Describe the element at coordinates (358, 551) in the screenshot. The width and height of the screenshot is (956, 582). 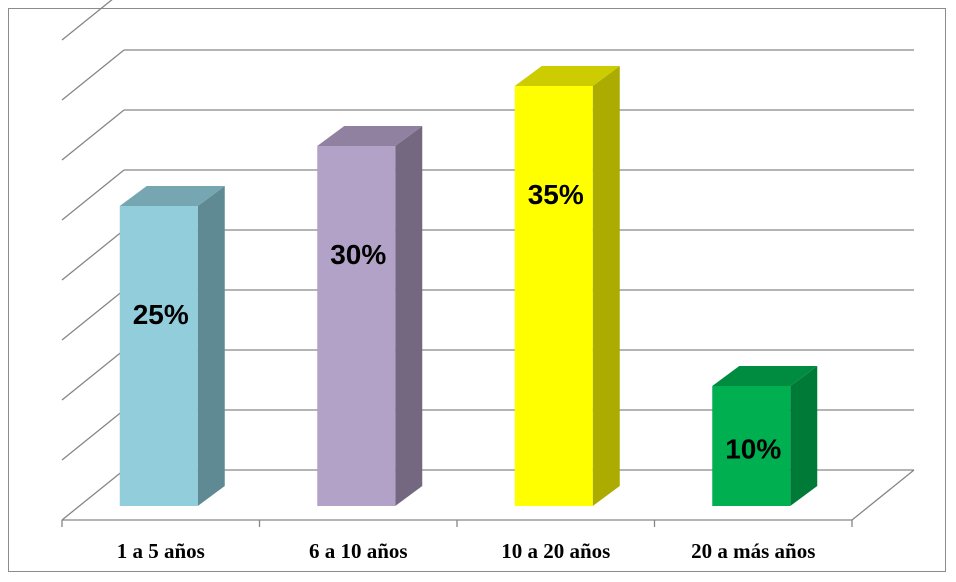
I see `x-tick-label: 6 a 10 años` at that location.